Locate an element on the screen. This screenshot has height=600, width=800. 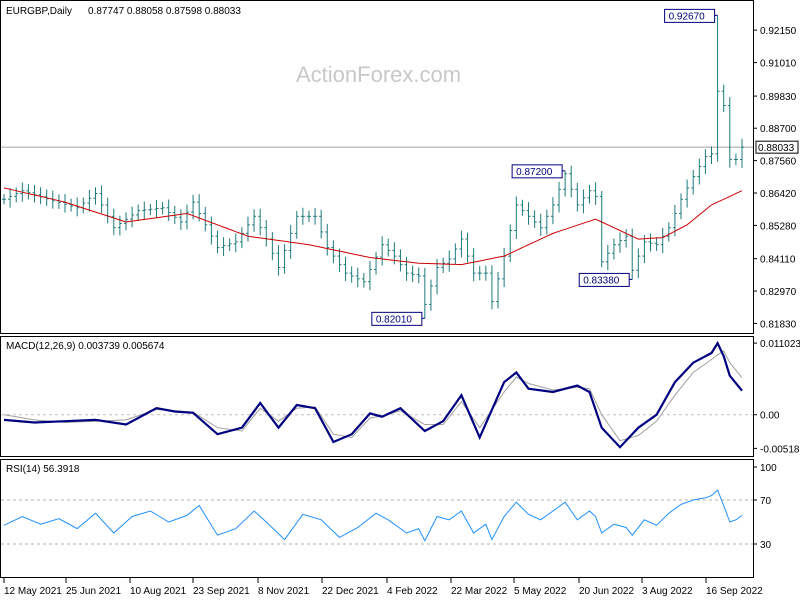
rsi-title: RSI(14) 56.3918 is located at coordinates (43, 469).